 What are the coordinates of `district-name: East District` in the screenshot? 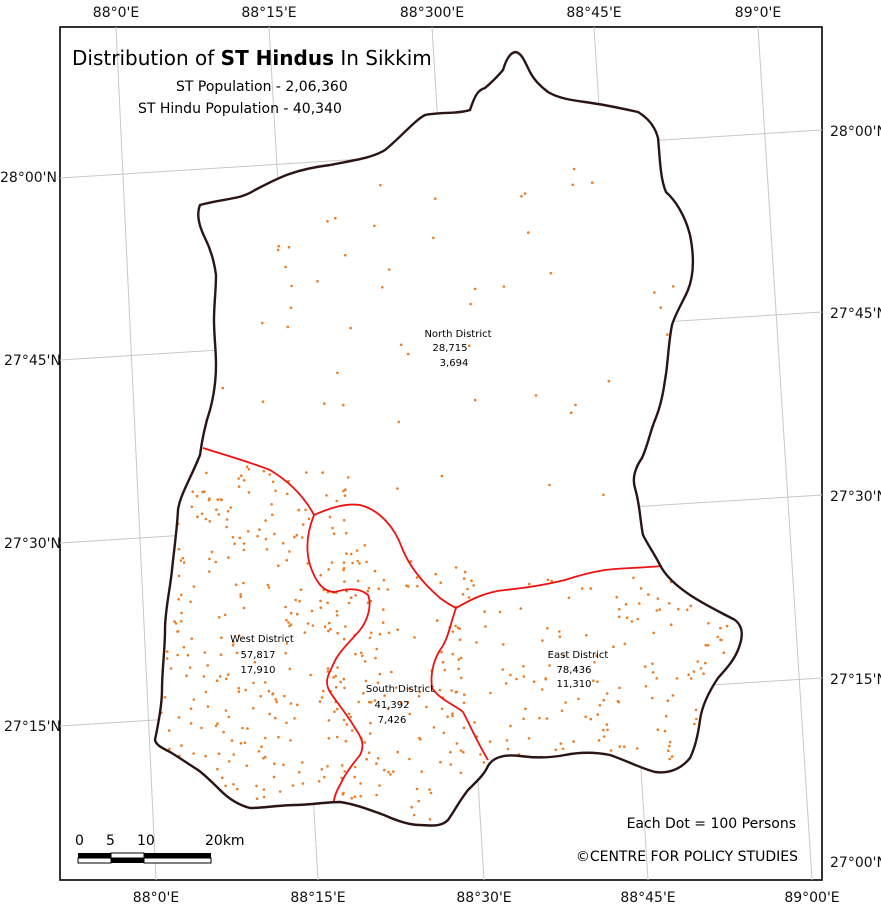 It's located at (578, 655).